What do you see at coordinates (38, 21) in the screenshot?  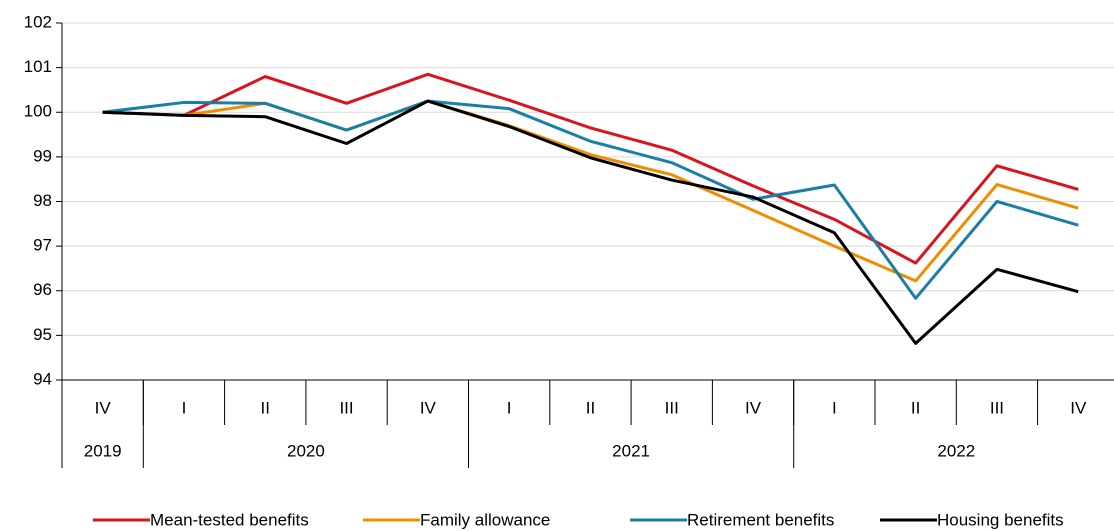 I see `y-tick-label: 102` at bounding box center [38, 21].